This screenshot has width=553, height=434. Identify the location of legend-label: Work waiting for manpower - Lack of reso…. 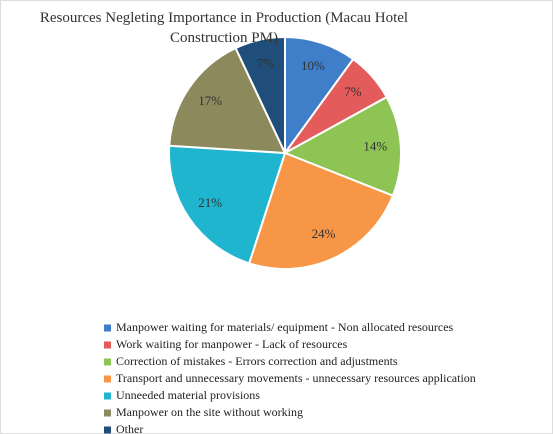
(232, 344).